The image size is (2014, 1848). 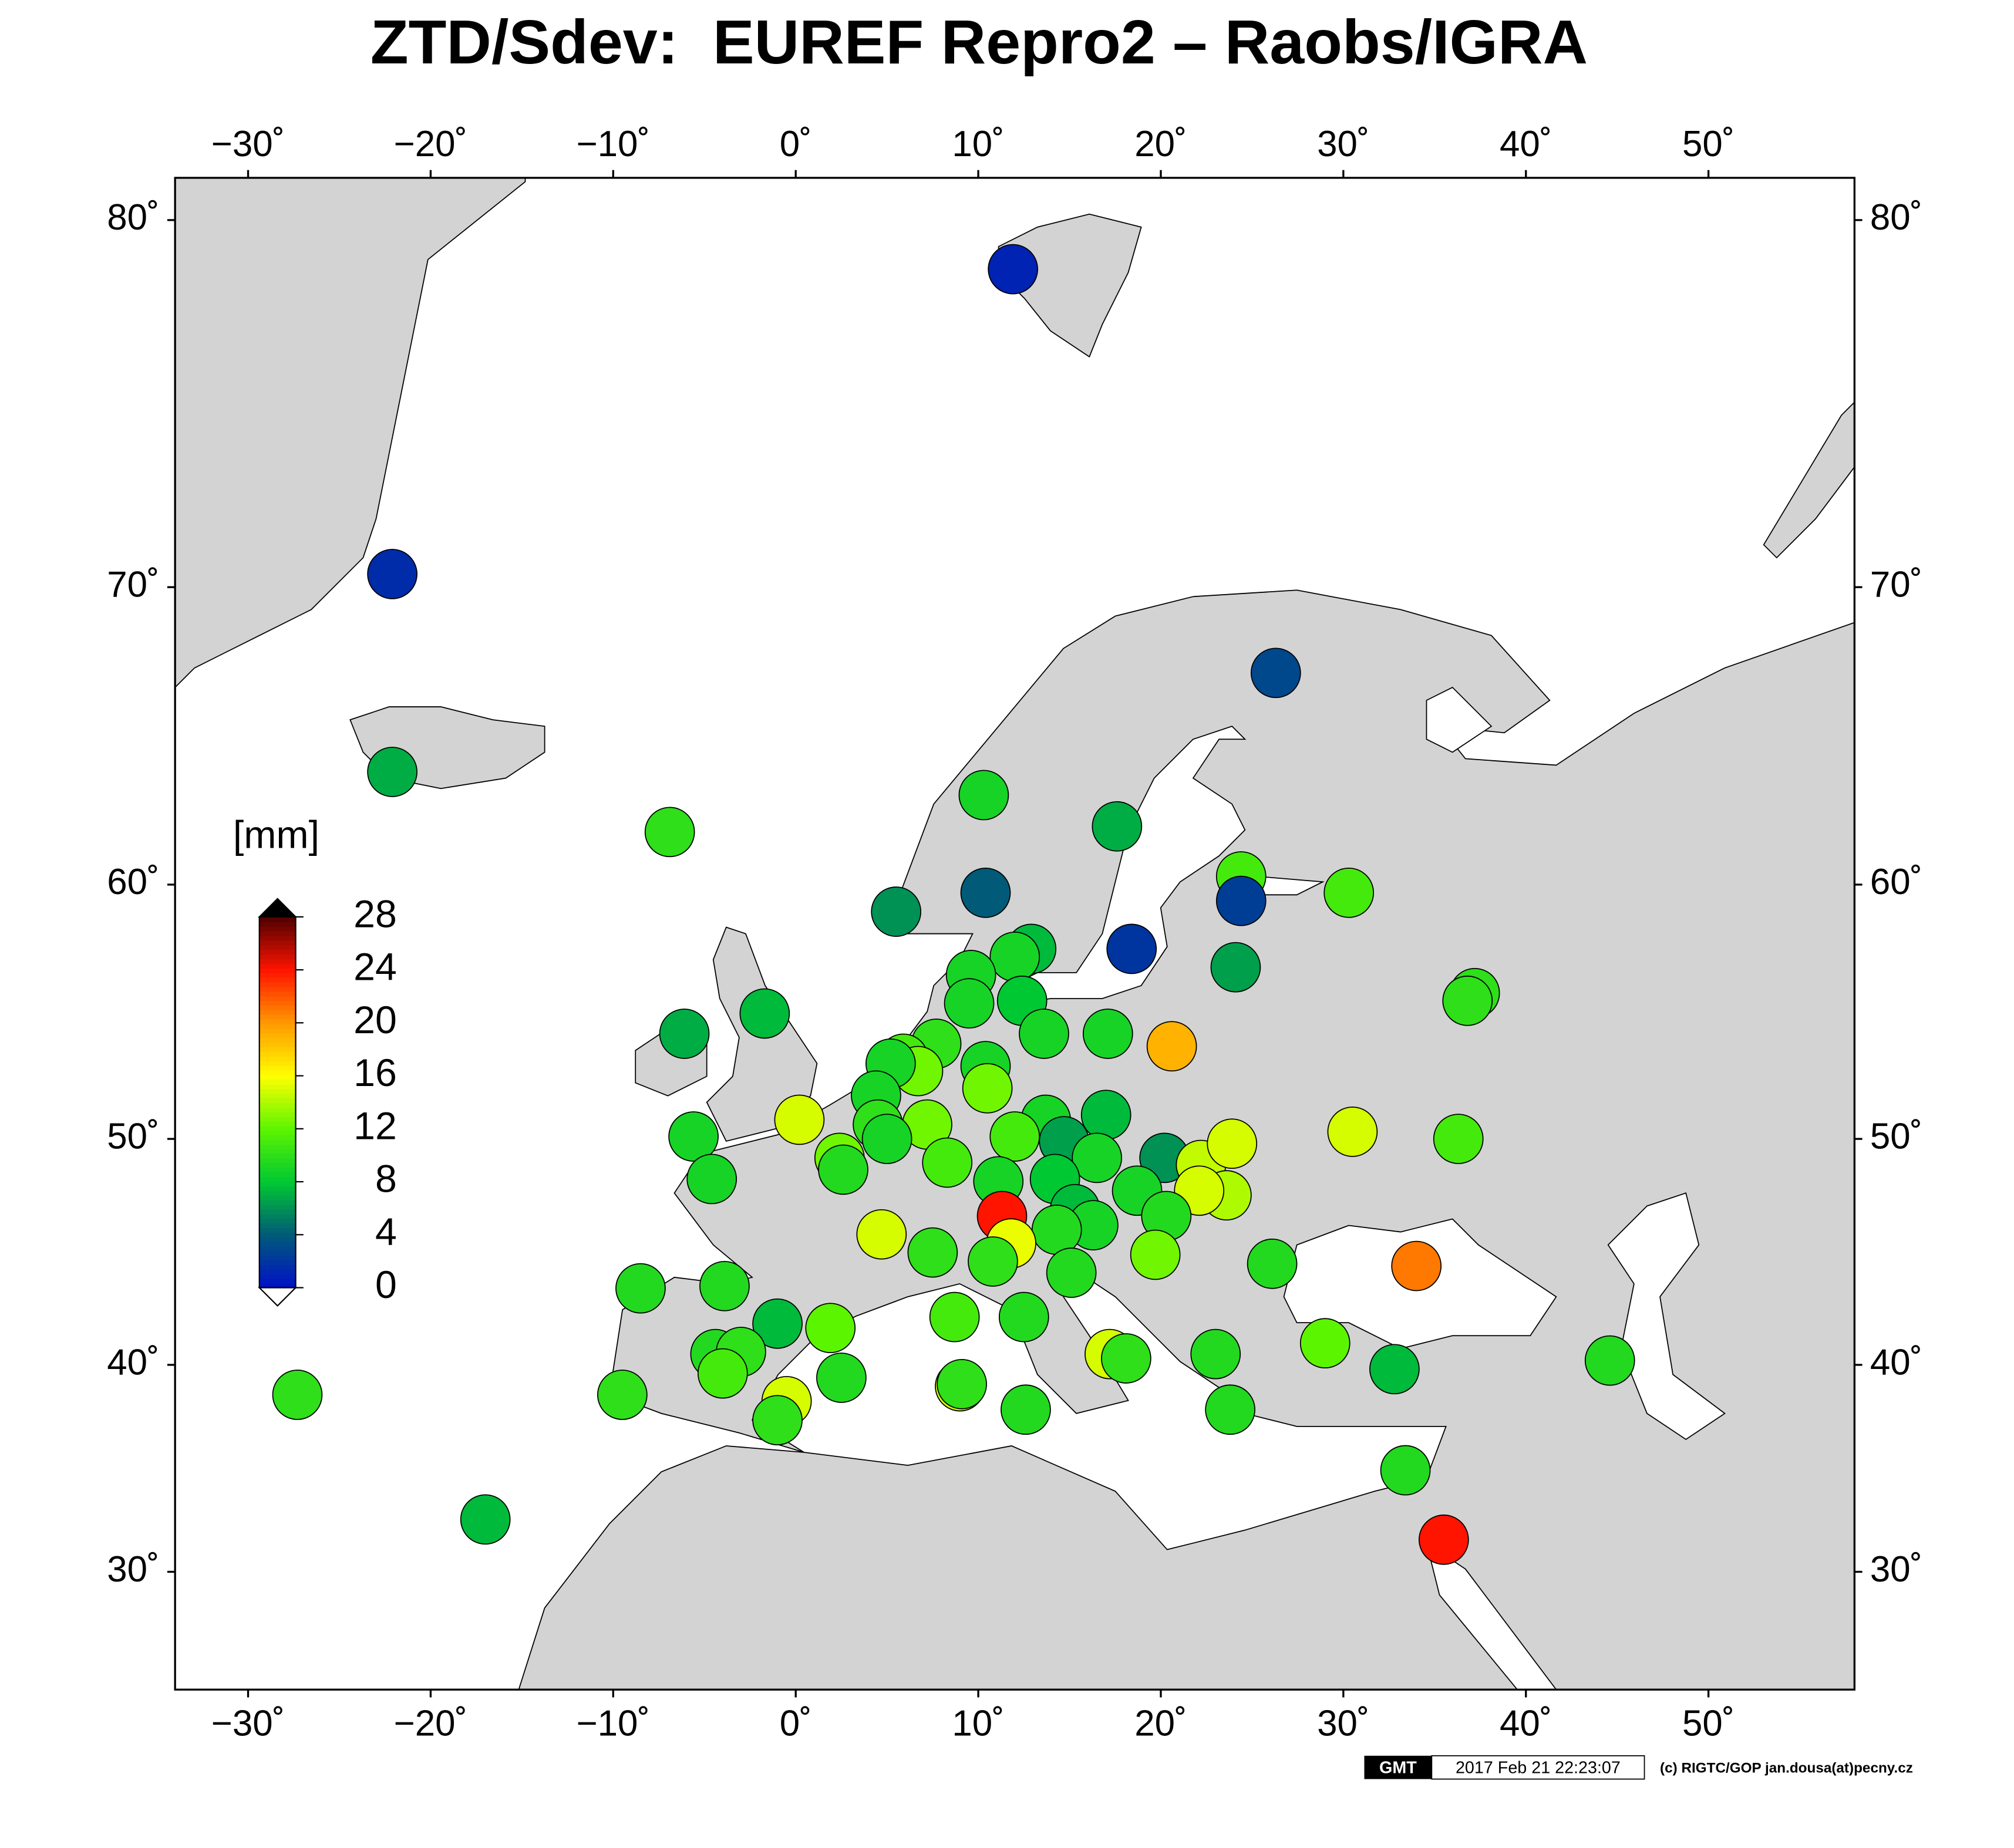 What do you see at coordinates (375, 1020) in the screenshot?
I see `colorbar-tick-label: 20` at bounding box center [375, 1020].